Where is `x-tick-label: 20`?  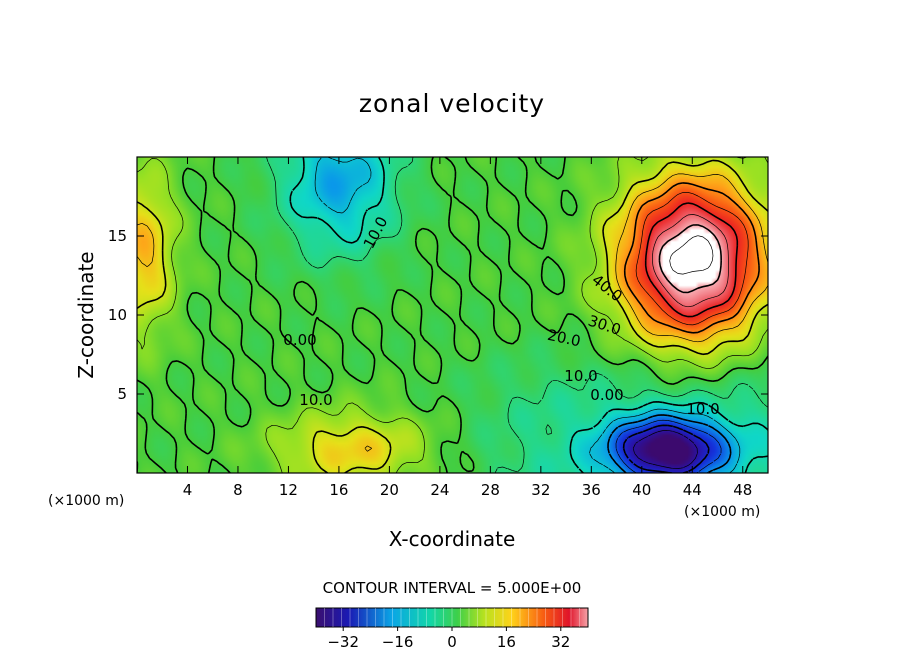
x-tick-label: 20 is located at coordinates (389, 490).